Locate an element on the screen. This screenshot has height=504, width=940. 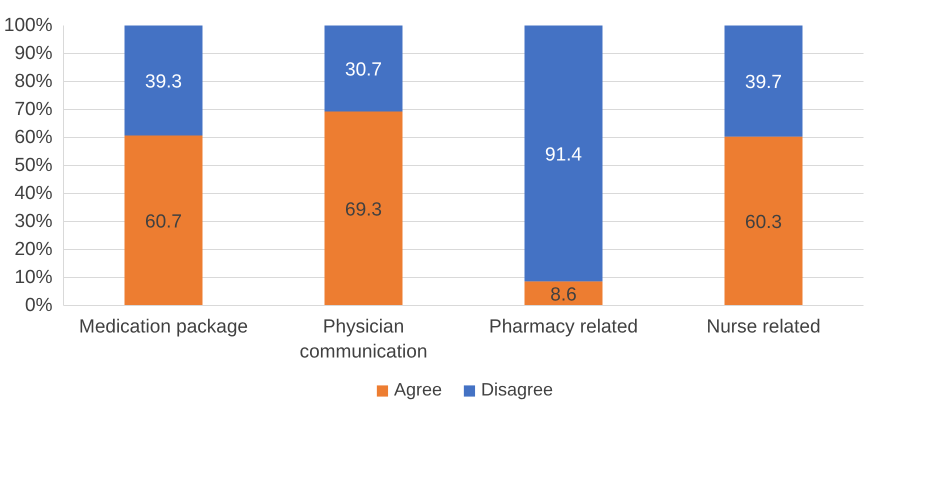
x-tick-label: Medication package is located at coordinates (163, 327).